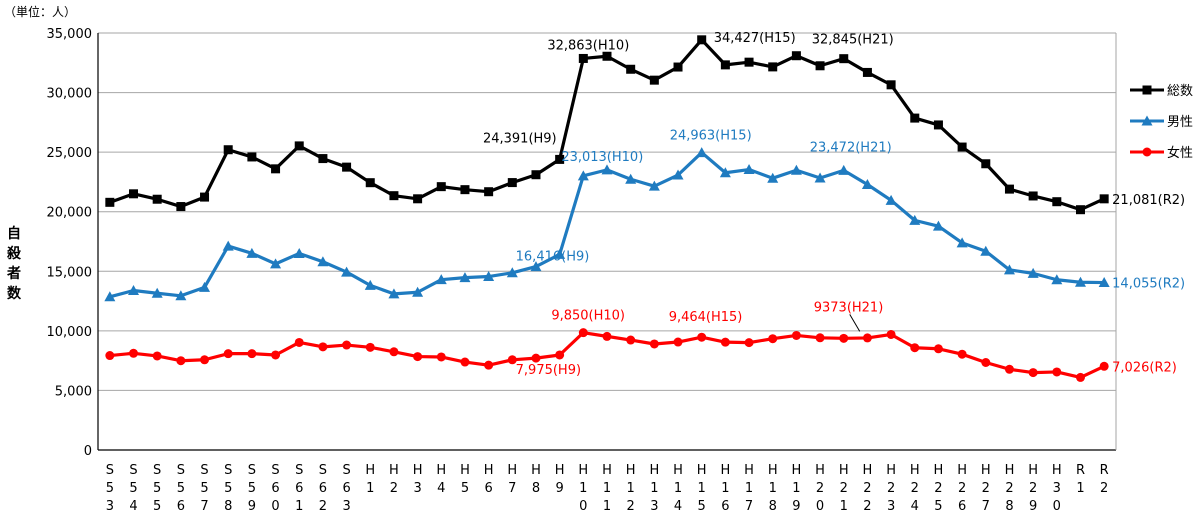 This screenshot has width=1200, height=529. I want to click on y-tick-label: 0, so click(88, 451).